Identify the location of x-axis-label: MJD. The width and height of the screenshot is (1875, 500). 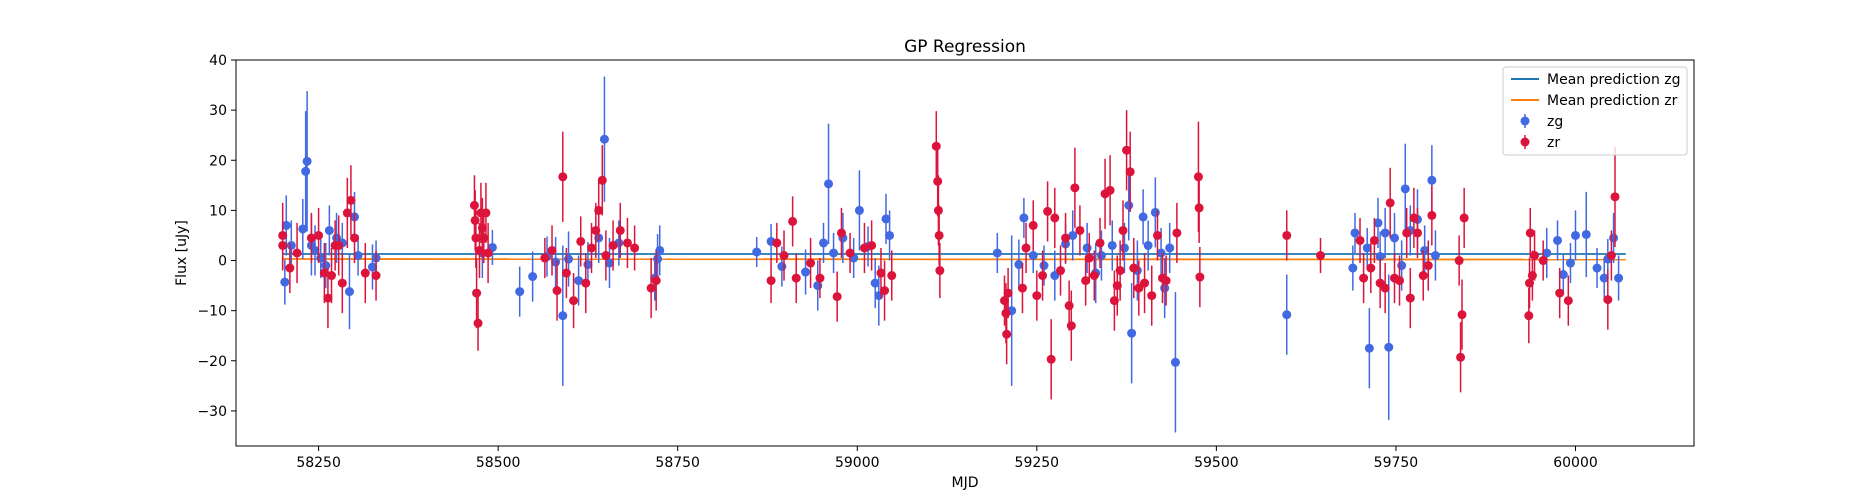
(965, 483).